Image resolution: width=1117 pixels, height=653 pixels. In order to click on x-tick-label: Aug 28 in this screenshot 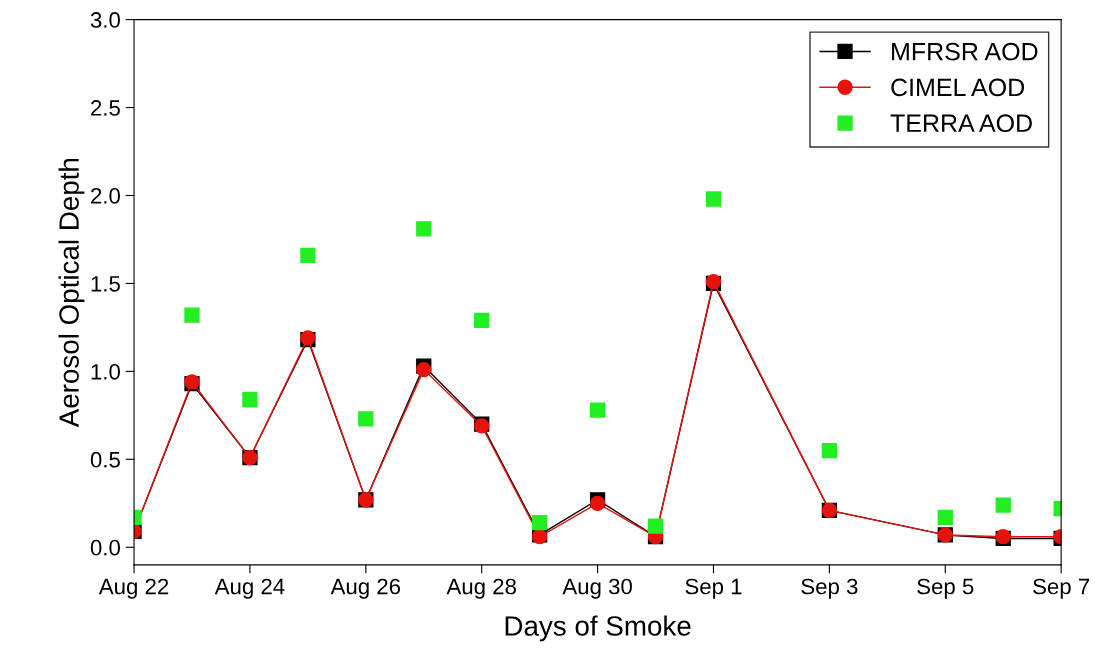, I will do `click(481, 588)`.